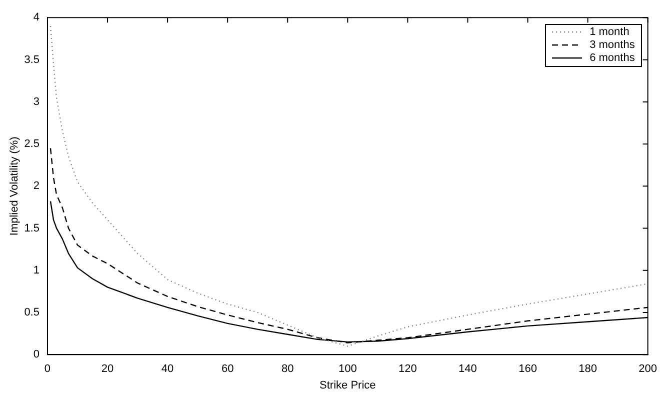  I want to click on x-tick-label: 40, so click(167, 369).